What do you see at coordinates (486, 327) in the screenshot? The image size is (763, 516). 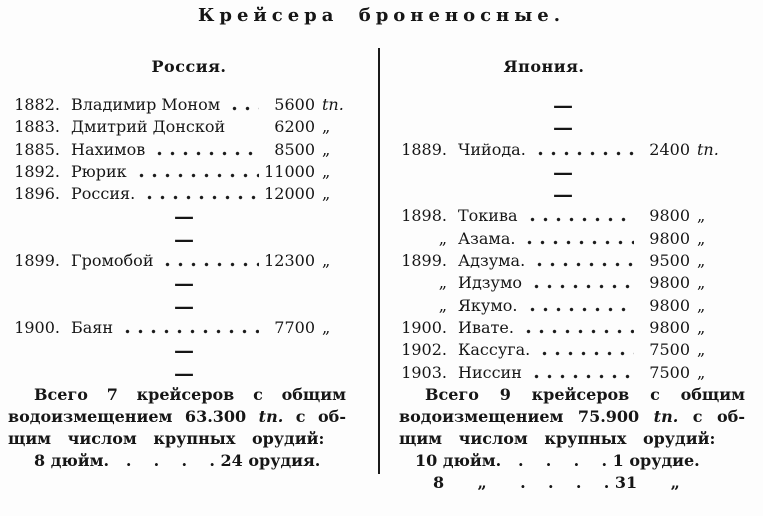 I see `ship-name: Ивате.` at bounding box center [486, 327].